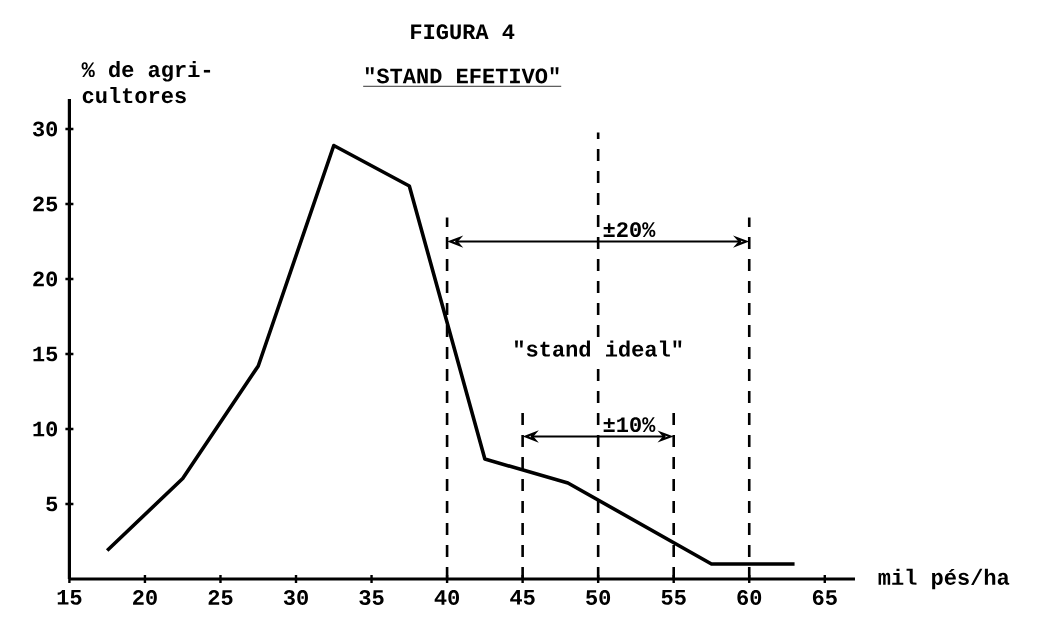 The height and width of the screenshot is (623, 1041). What do you see at coordinates (45, 204) in the screenshot?
I see `y-tick-label: 25` at bounding box center [45, 204].